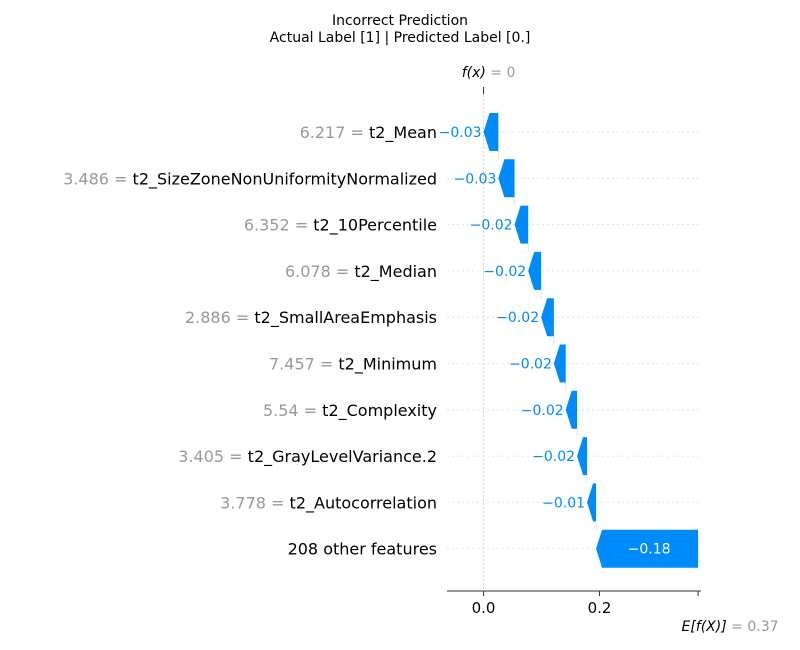  What do you see at coordinates (400, 38) in the screenshot?
I see `chart-title-line-2: Actual Label [1] | Predicted Label [0.]` at bounding box center [400, 38].